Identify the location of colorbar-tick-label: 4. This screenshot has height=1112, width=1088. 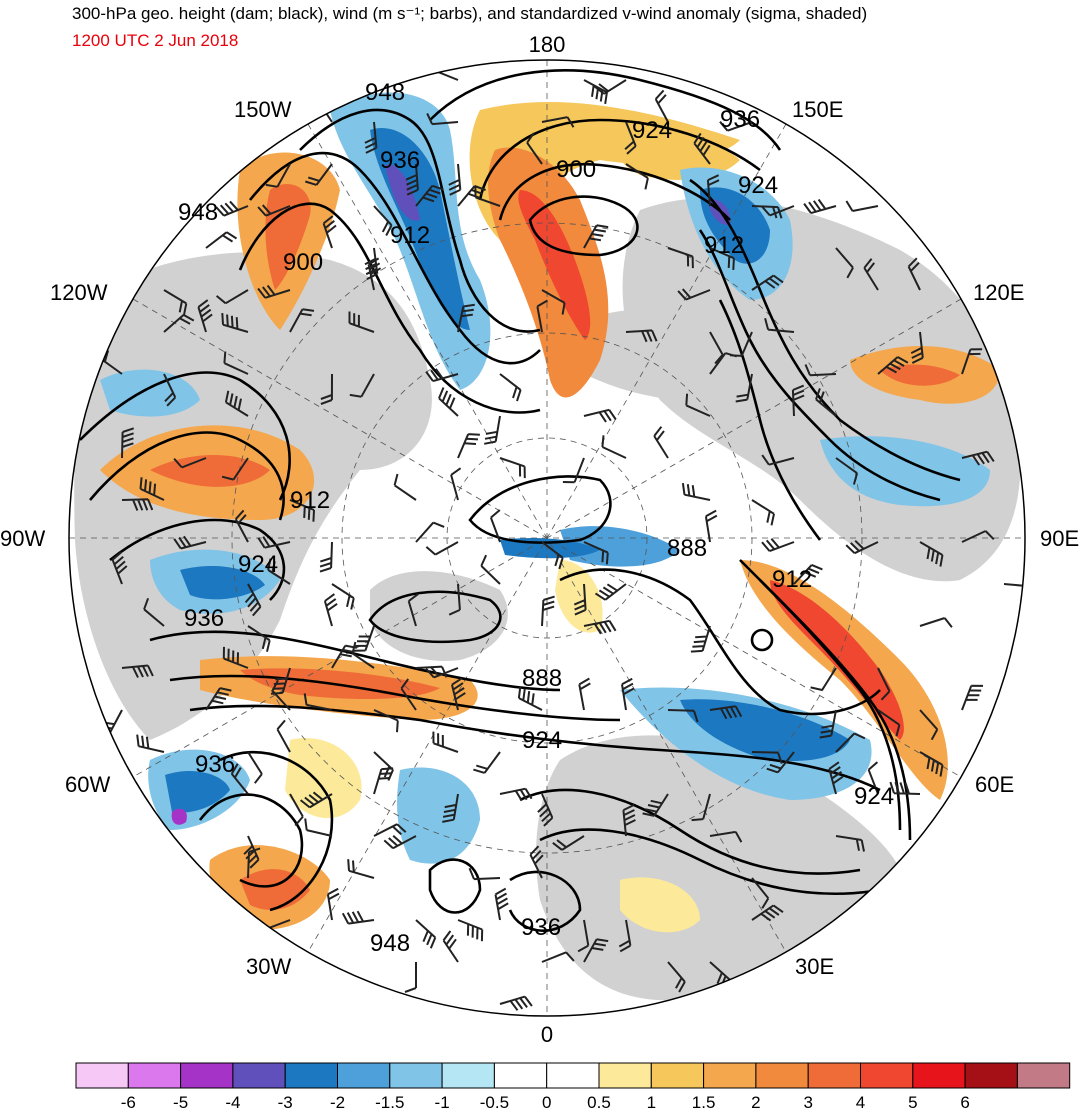
(860, 1102).